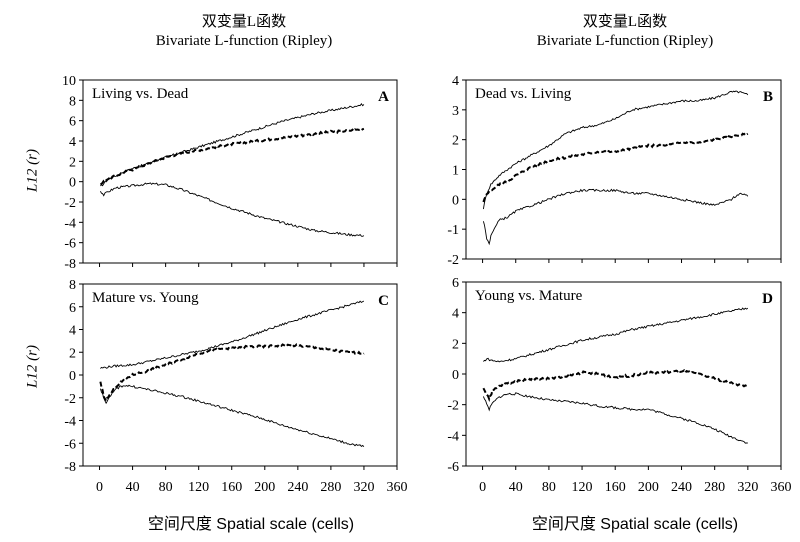 The height and width of the screenshot is (542, 800). I want to click on left-title-cn: 双变量L函数, so click(244, 22).